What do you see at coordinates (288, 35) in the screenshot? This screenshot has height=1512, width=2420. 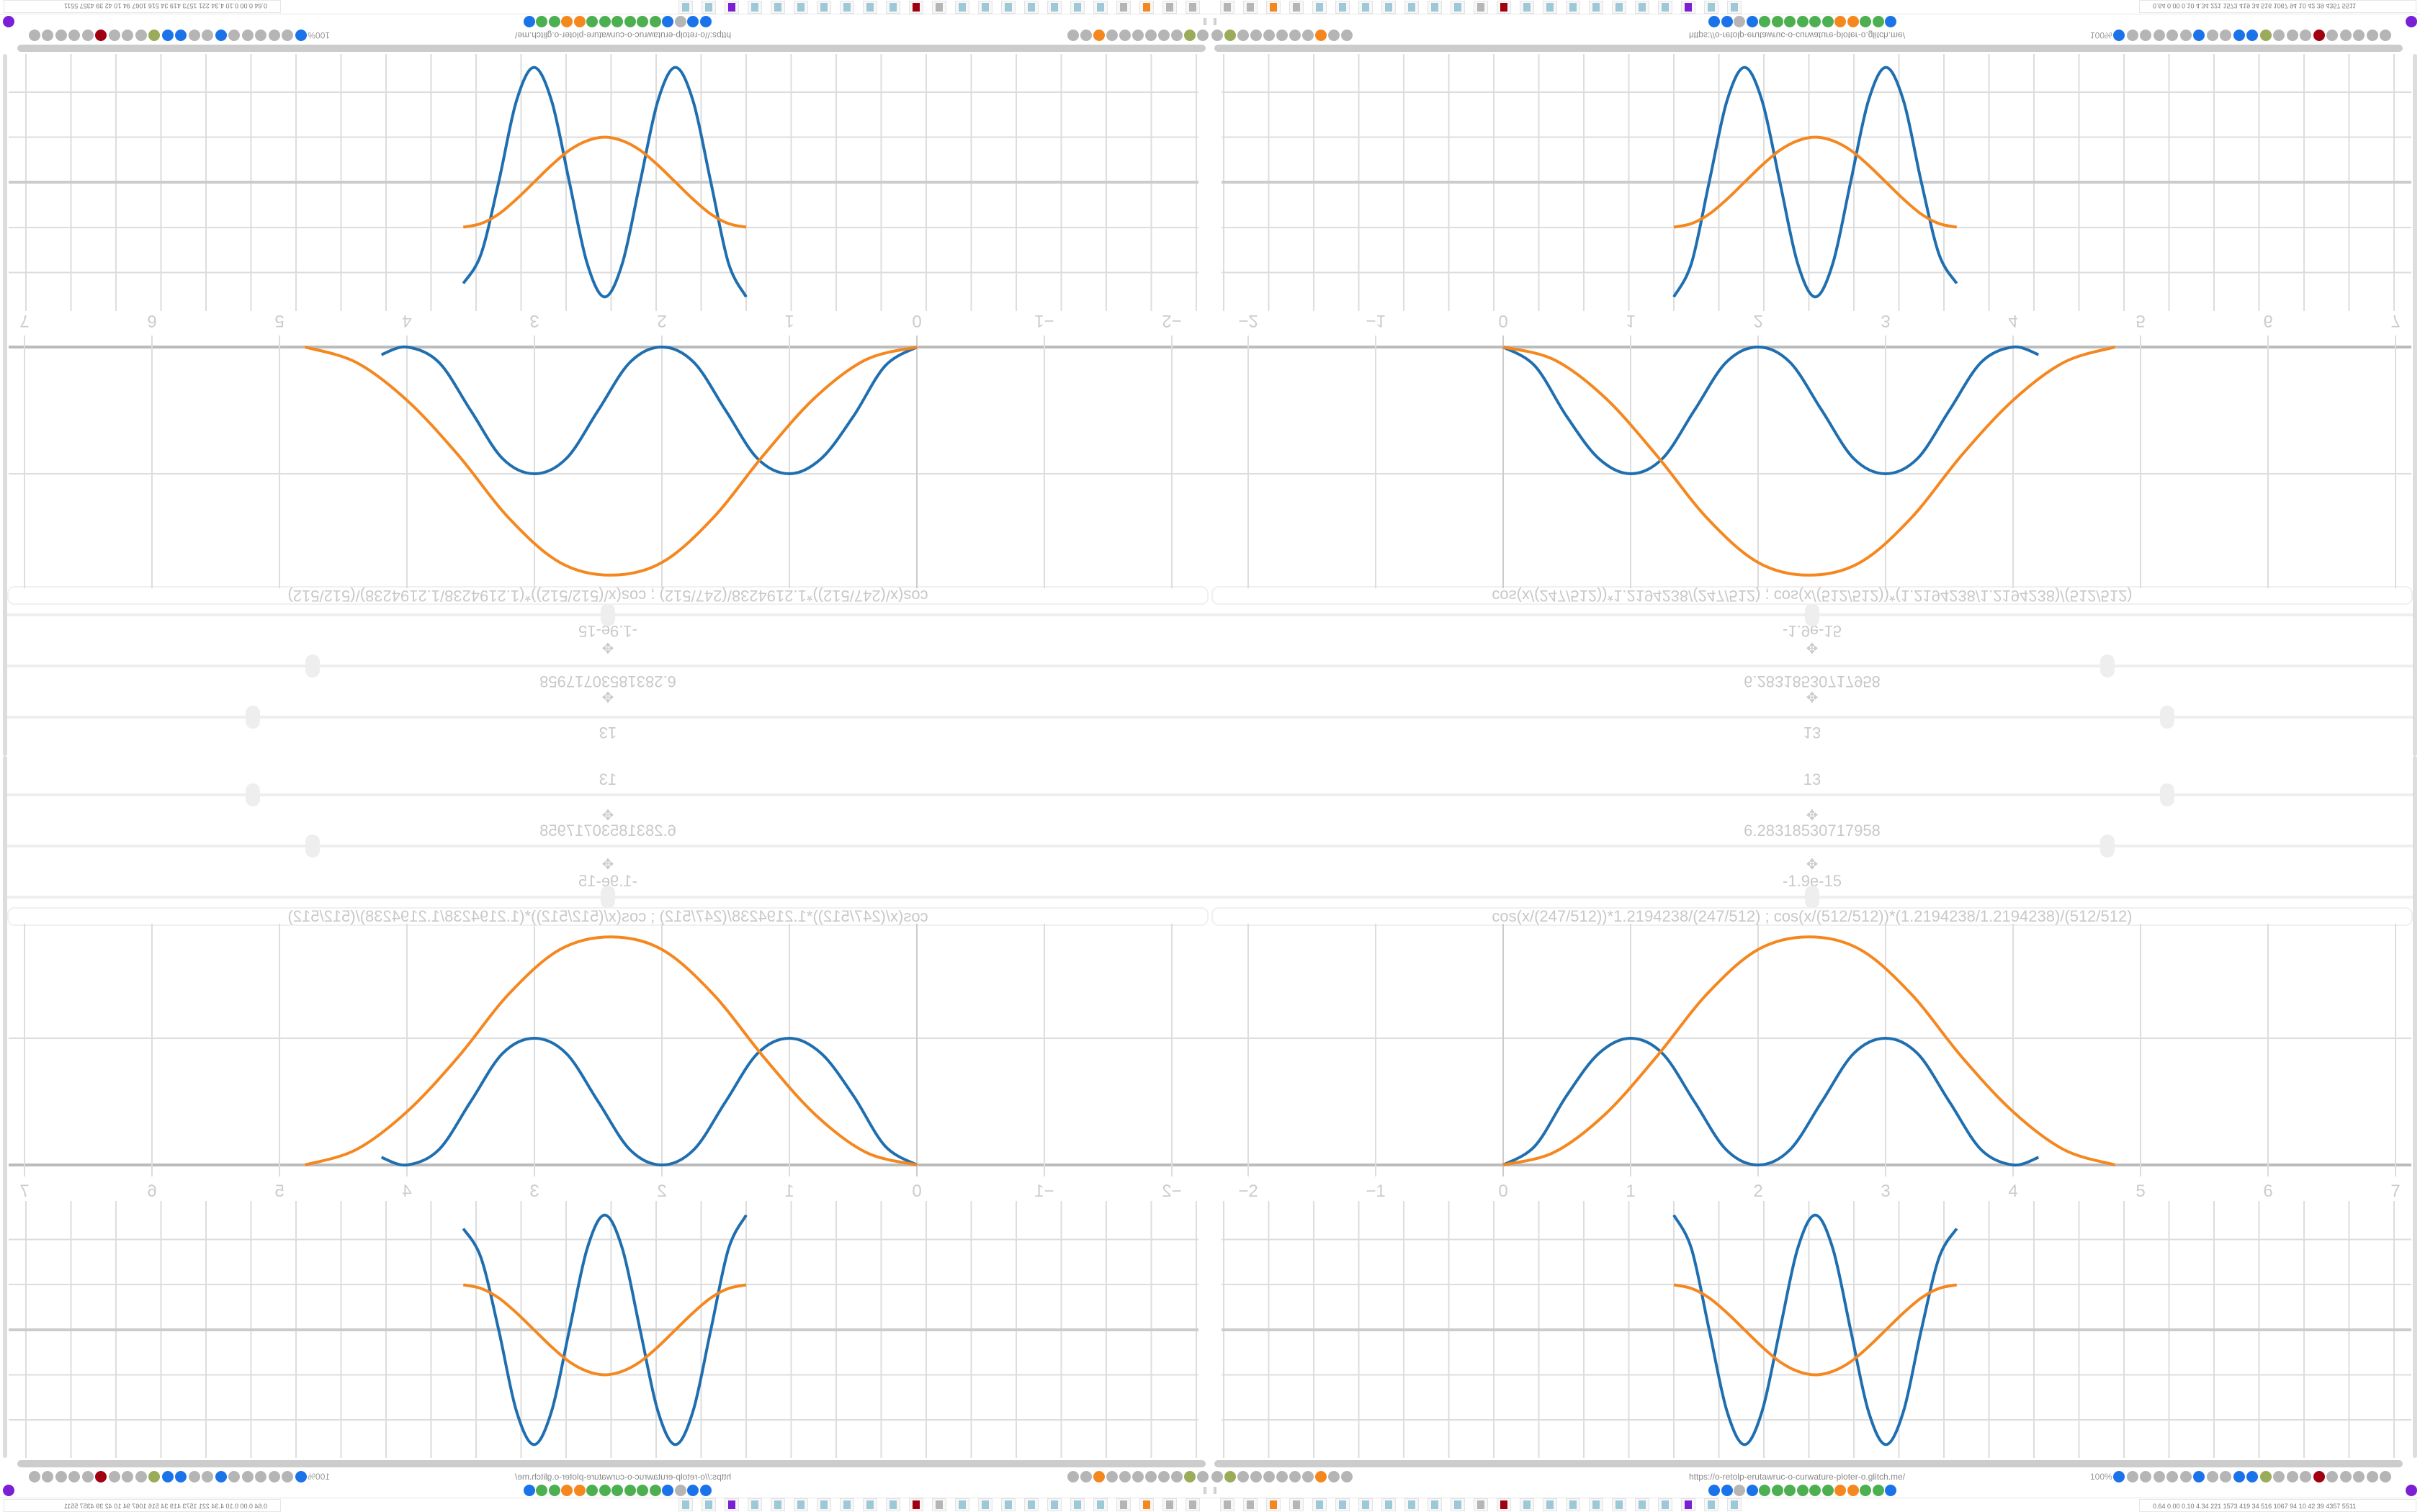 I see `star-icon` at bounding box center [288, 35].